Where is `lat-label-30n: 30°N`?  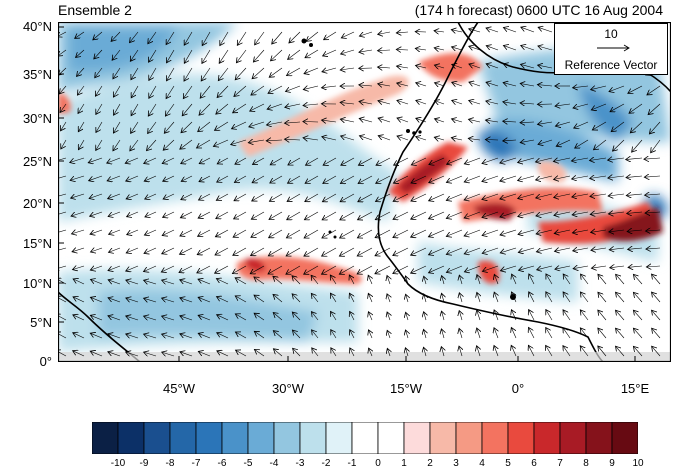 lat-label-30n: 30°N is located at coordinates (37, 118).